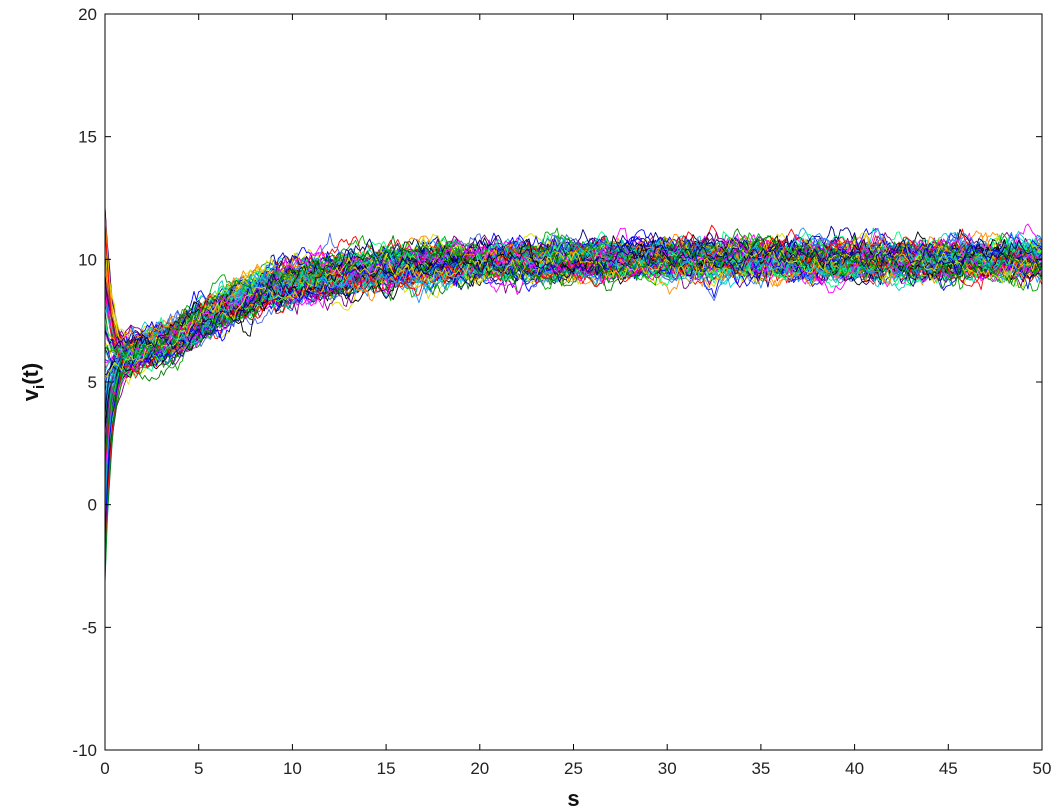  What do you see at coordinates (573, 798) in the screenshot?
I see `x-axis-label: s` at bounding box center [573, 798].